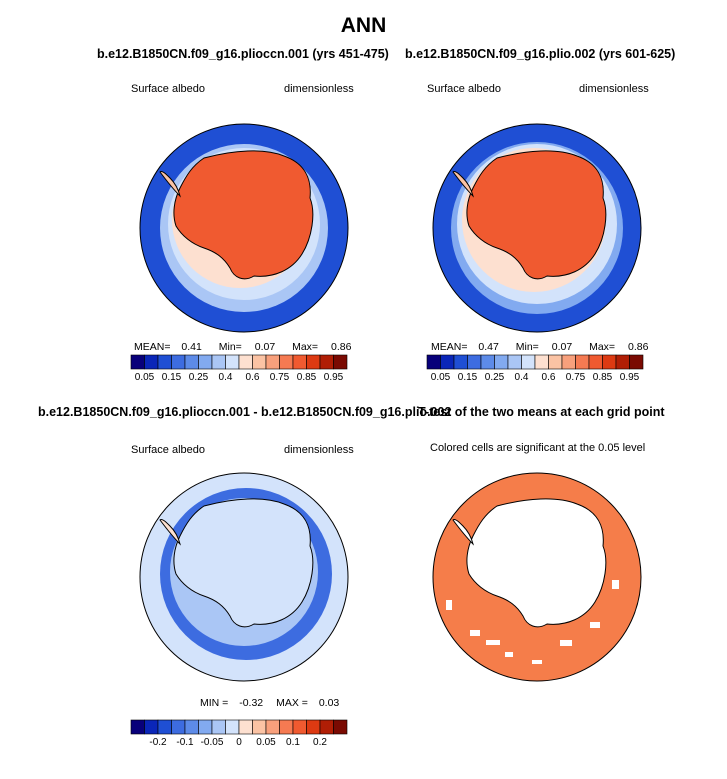 This screenshot has width=727, height=779. I want to click on panel4-map, so click(537, 577).